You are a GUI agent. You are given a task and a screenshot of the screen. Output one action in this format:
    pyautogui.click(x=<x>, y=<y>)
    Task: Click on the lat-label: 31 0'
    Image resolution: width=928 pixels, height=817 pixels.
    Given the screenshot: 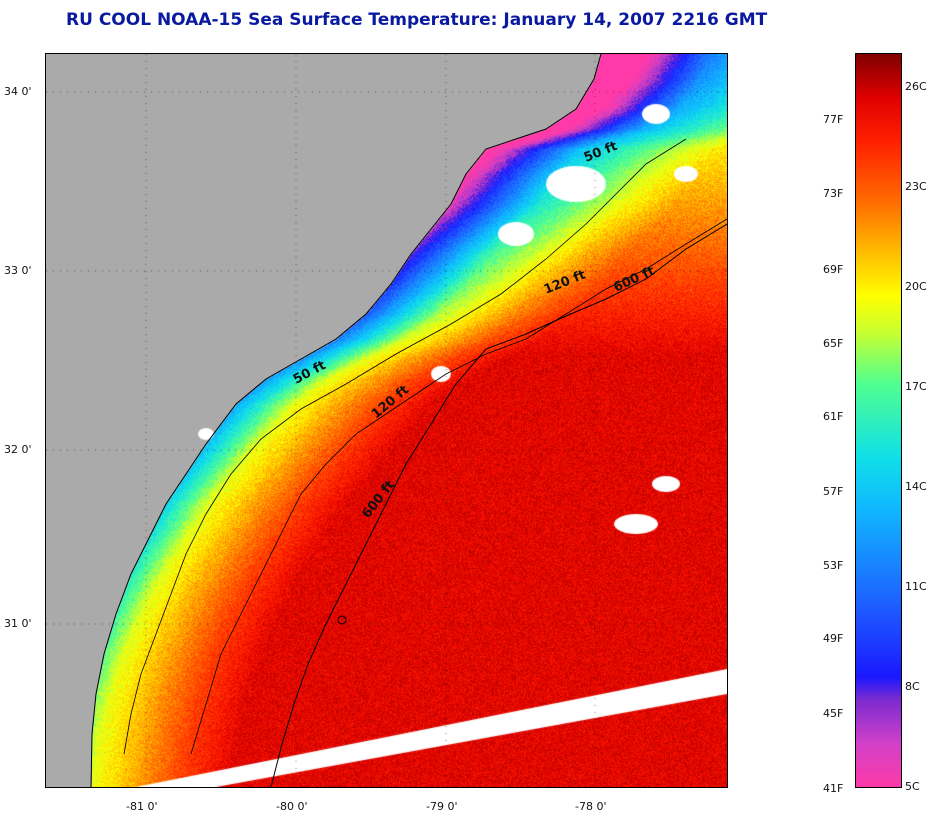 What is the action you would take?
    pyautogui.click(x=18, y=623)
    